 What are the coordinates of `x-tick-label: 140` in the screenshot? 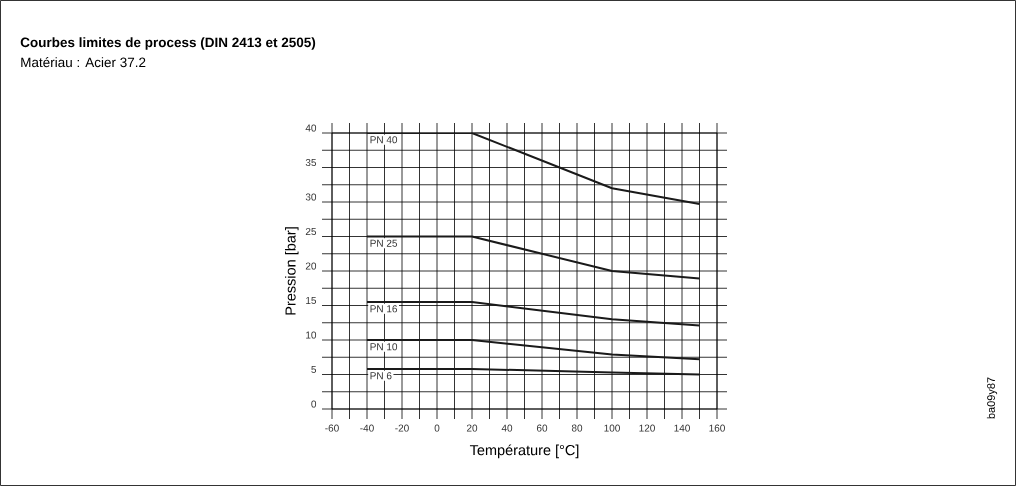 It's located at (682, 428).